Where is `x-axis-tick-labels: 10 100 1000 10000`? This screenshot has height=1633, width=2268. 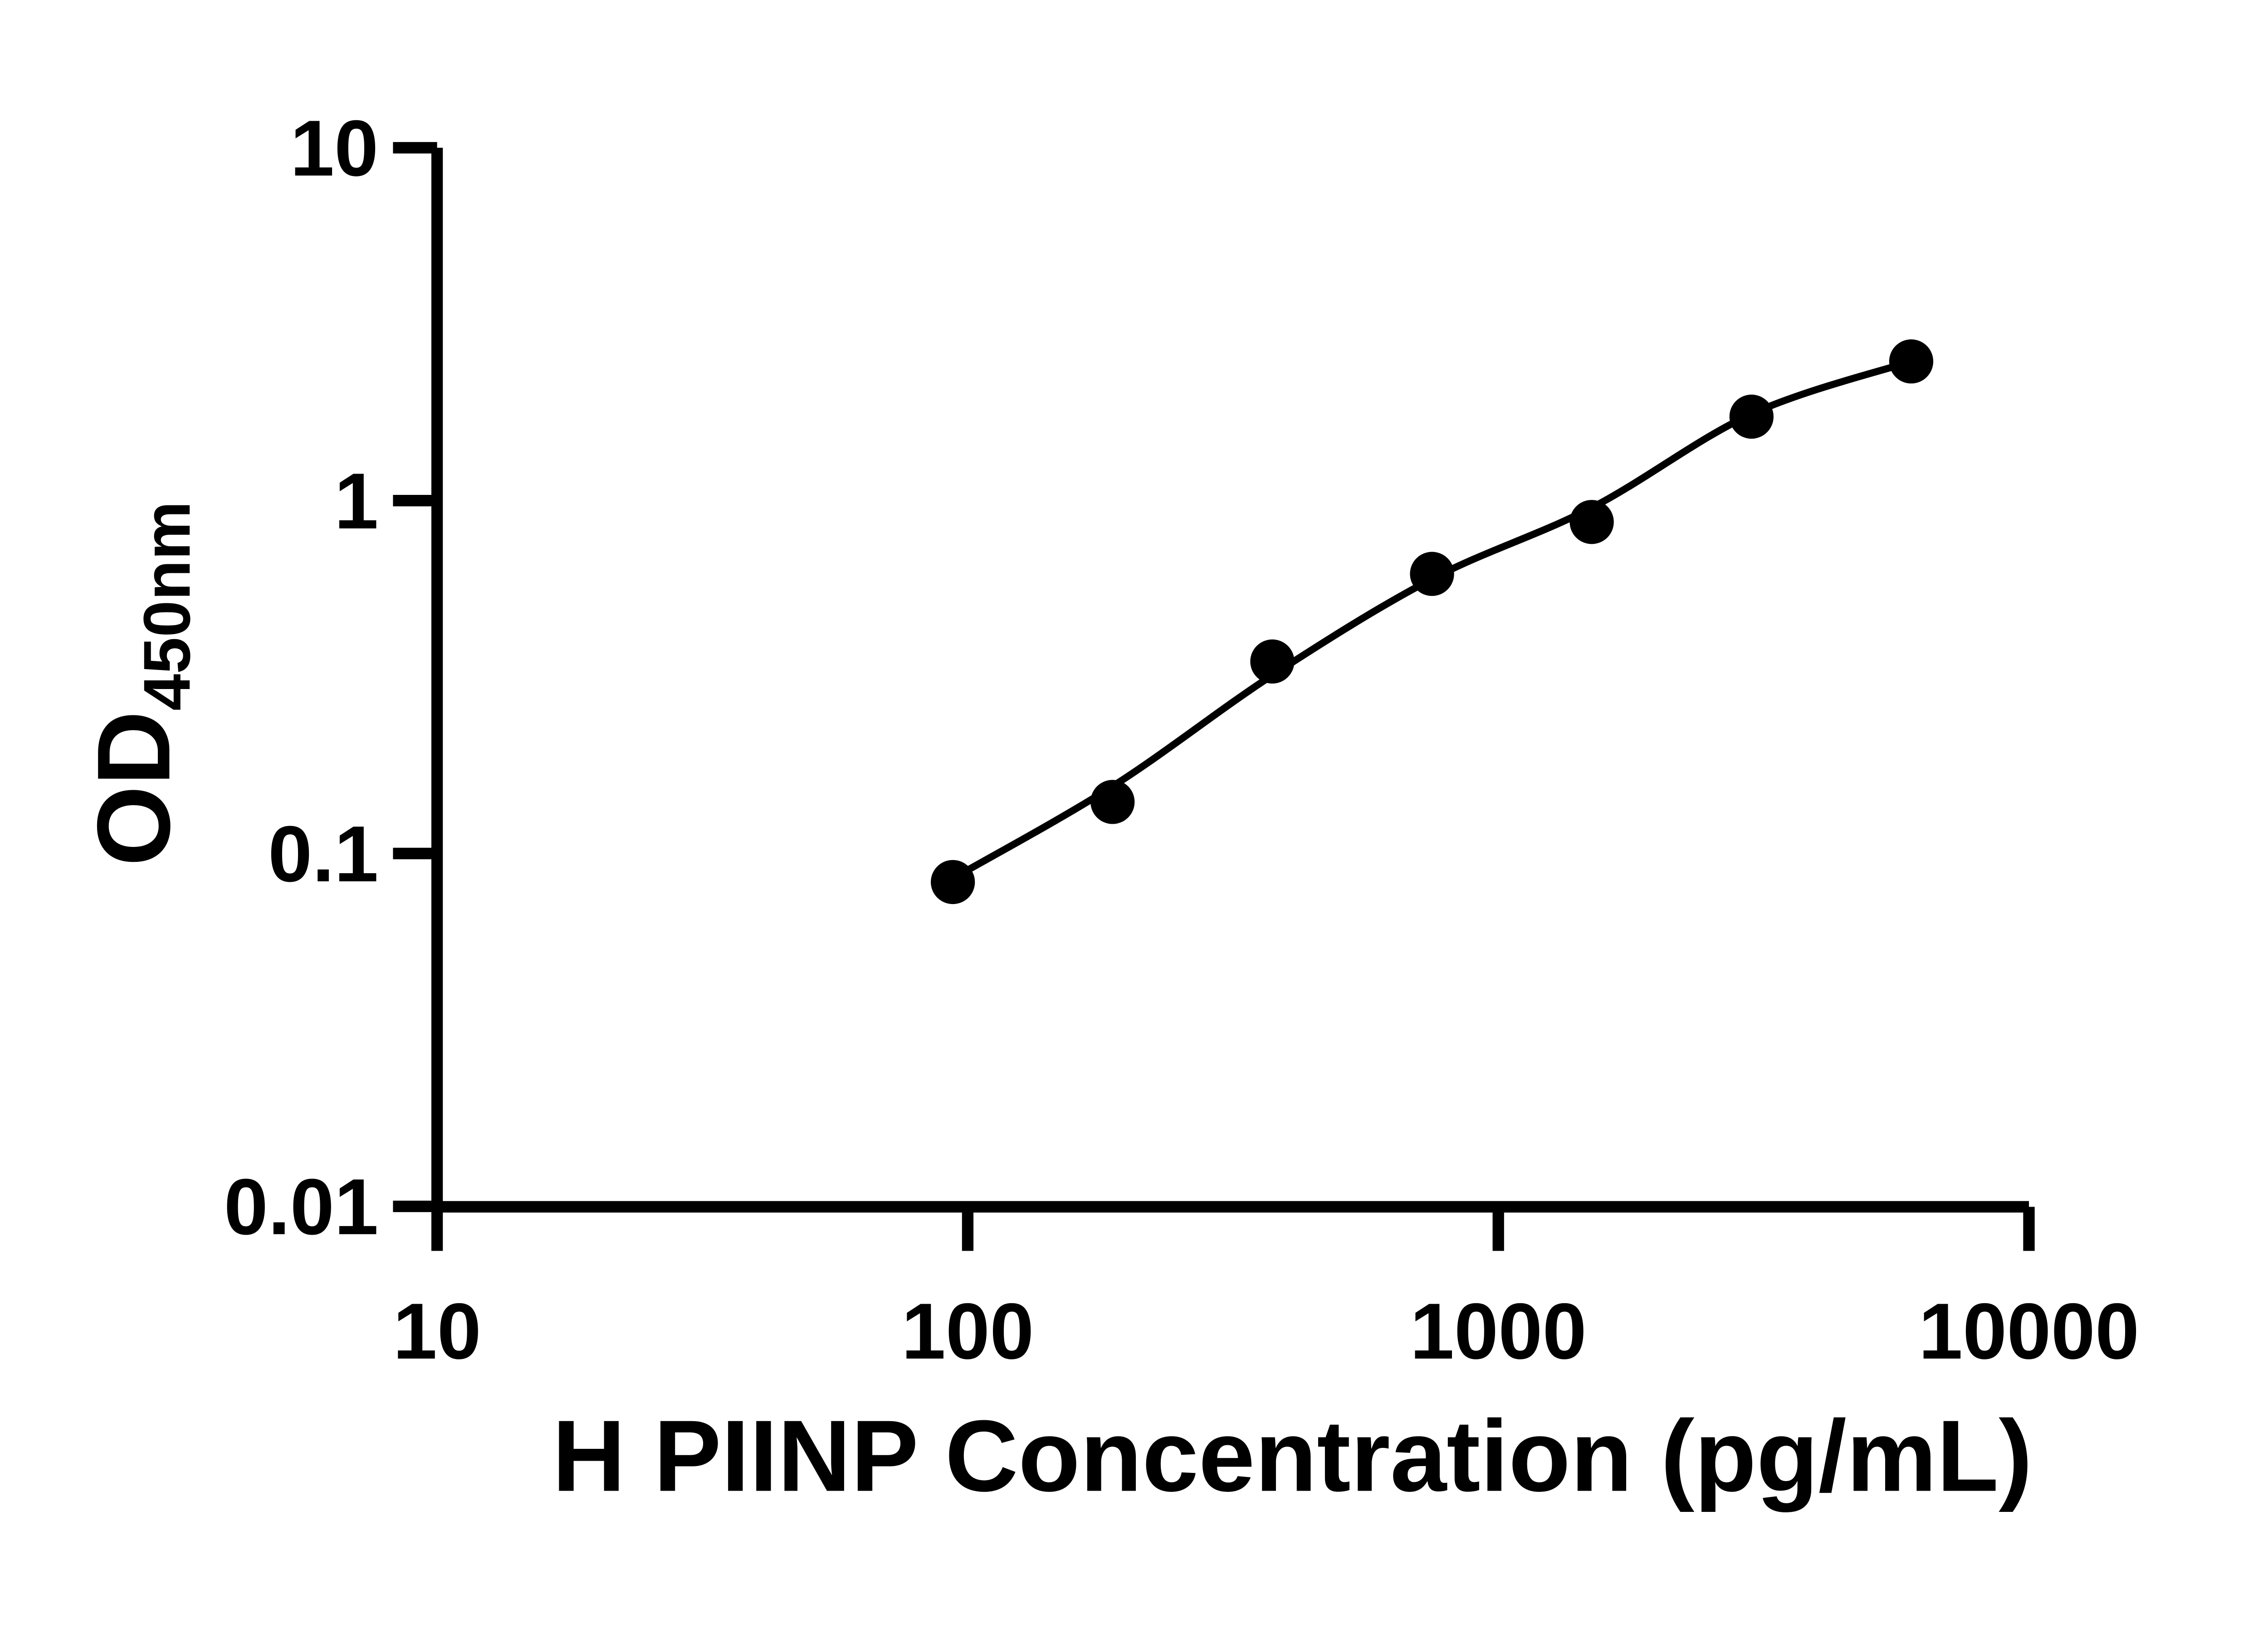
x-axis-tick-labels: 10 100 1000 10000 is located at coordinates (1266, 1331).